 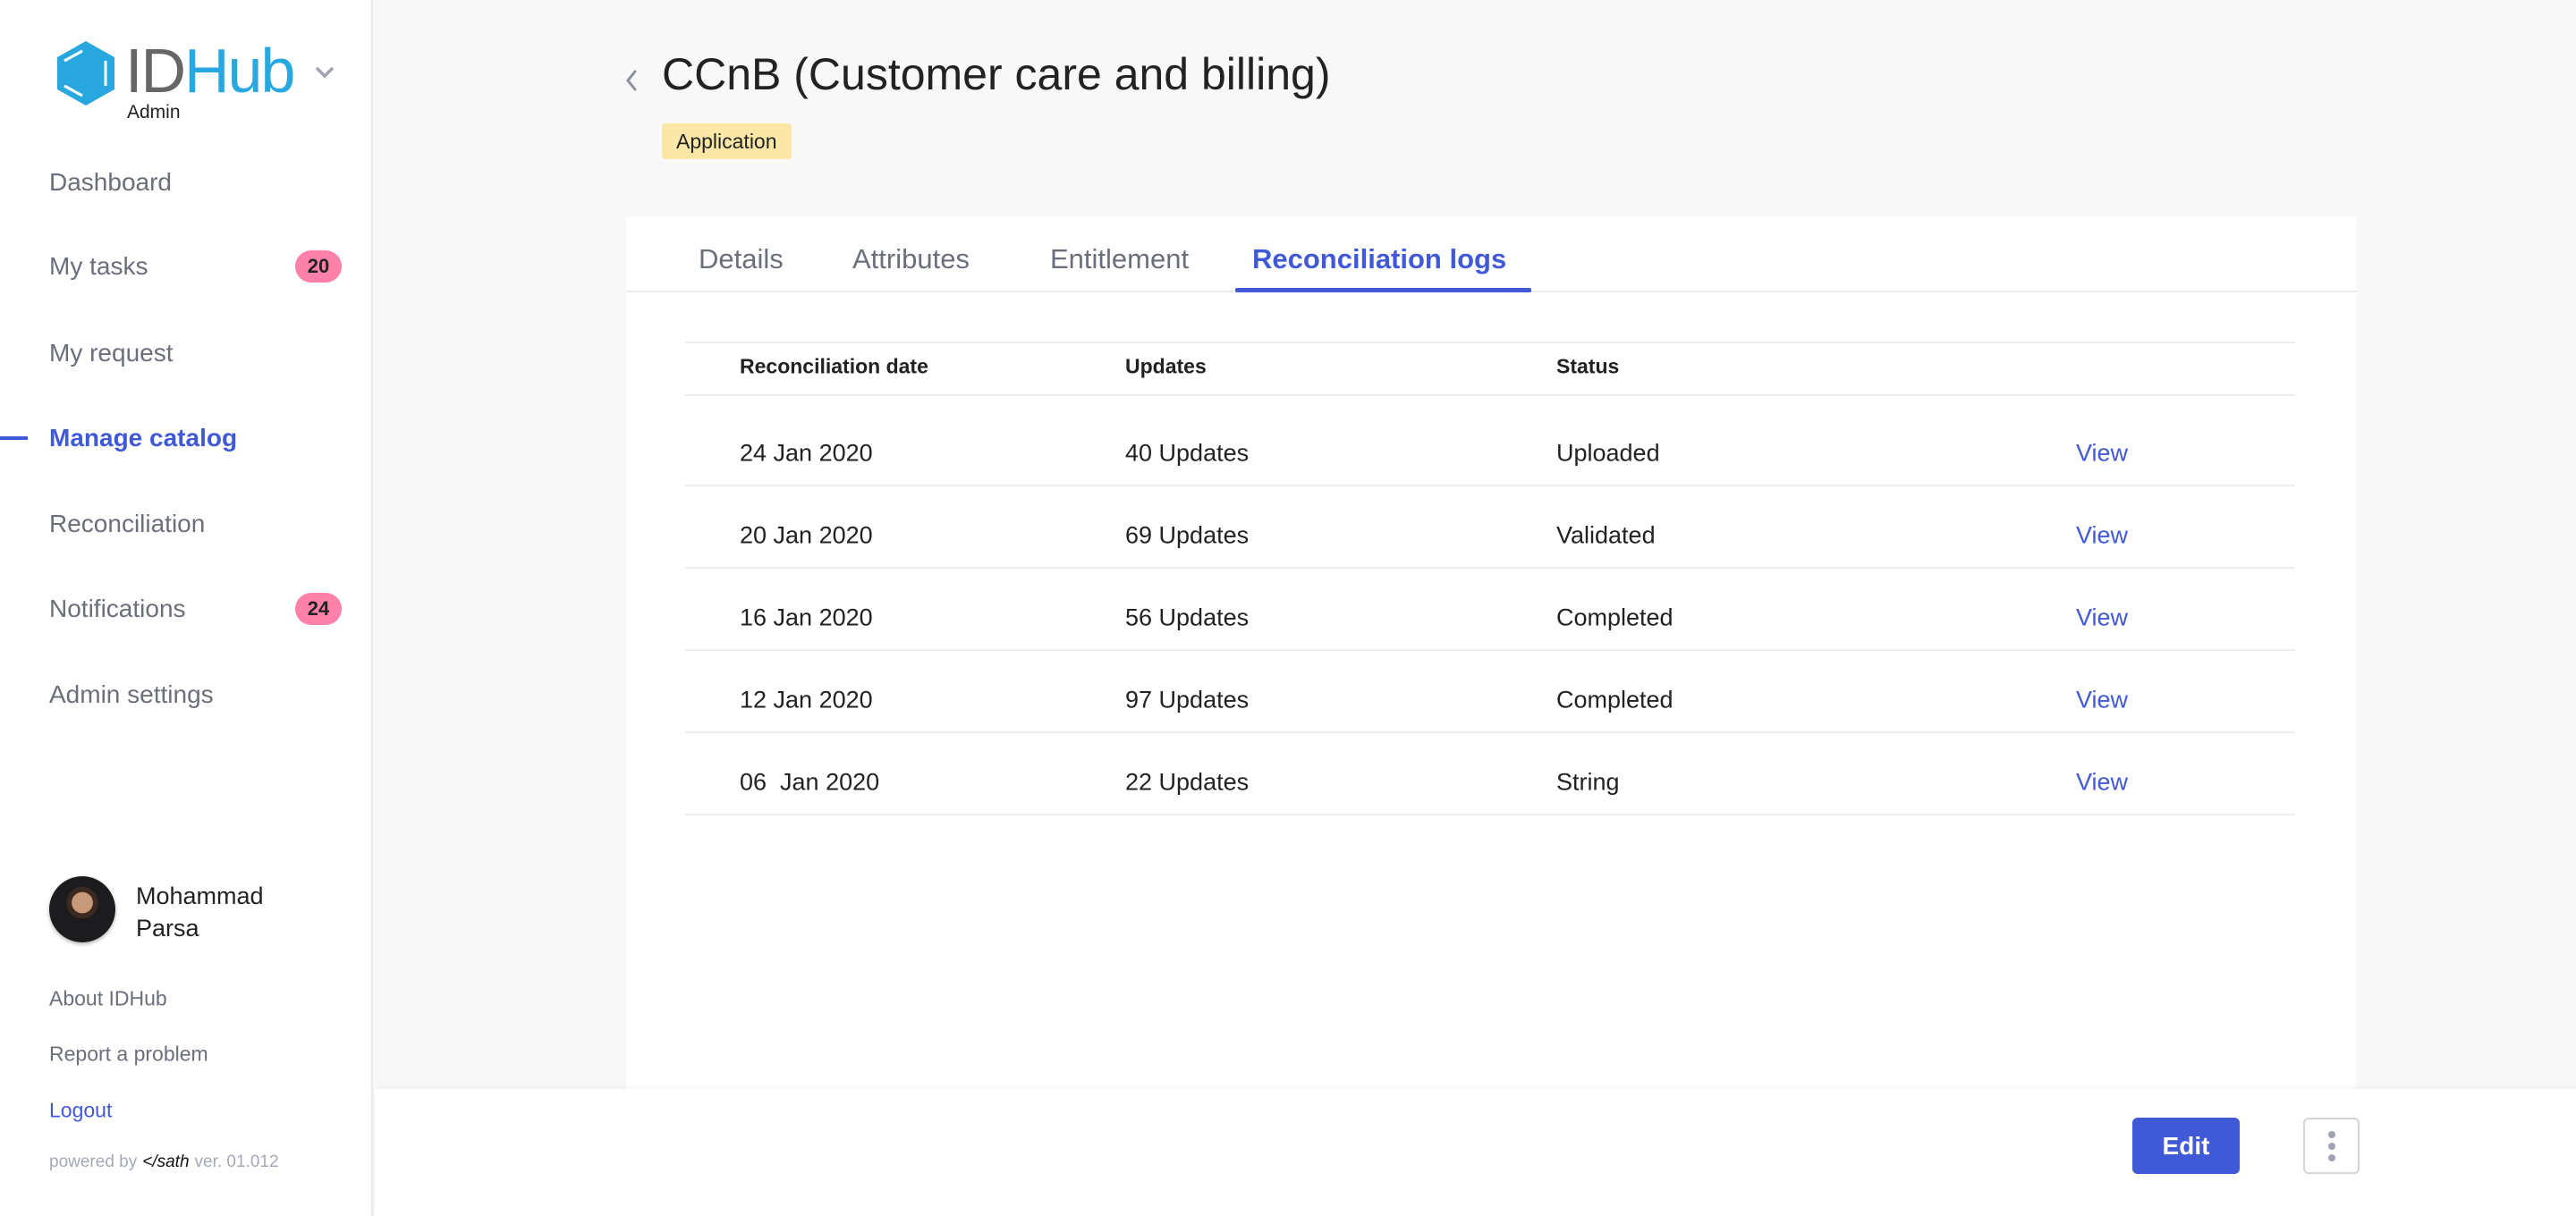 I want to click on more-options-button, so click(x=2331, y=1146).